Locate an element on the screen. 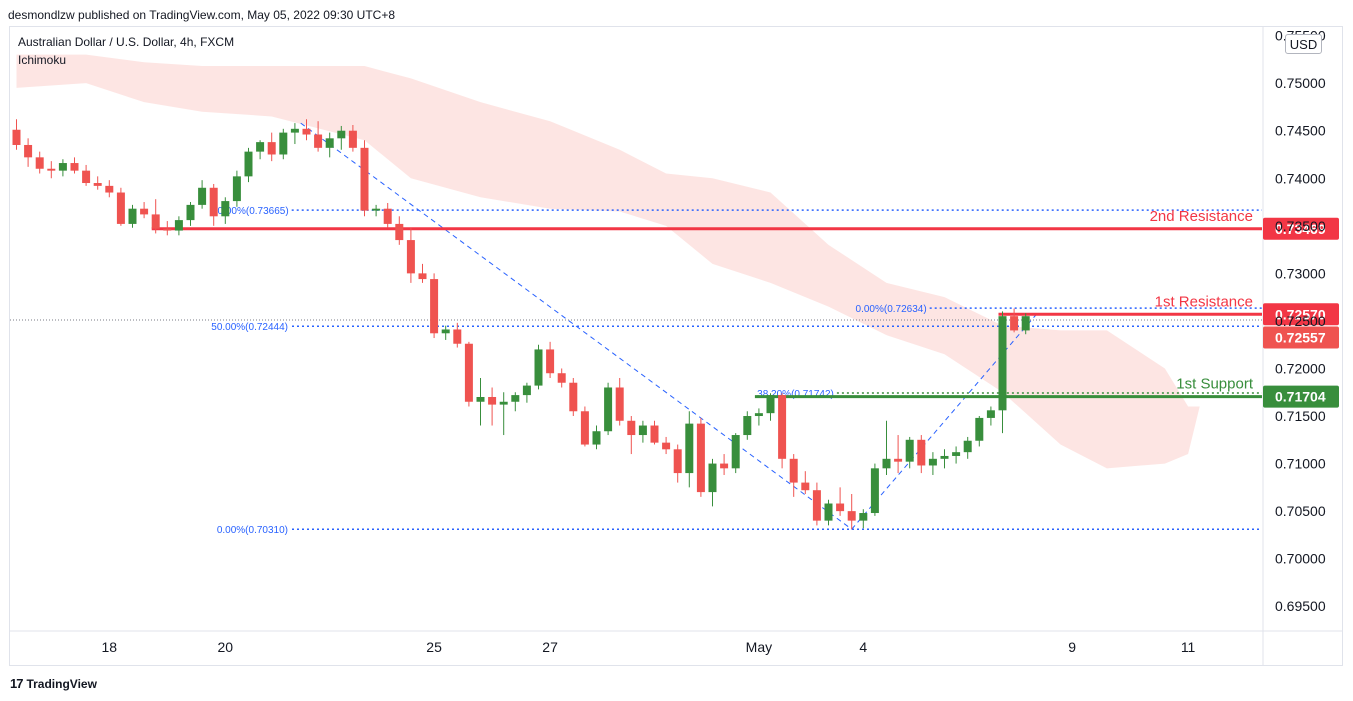  current-price-tag-label: 0.72557 is located at coordinates (1300, 337).